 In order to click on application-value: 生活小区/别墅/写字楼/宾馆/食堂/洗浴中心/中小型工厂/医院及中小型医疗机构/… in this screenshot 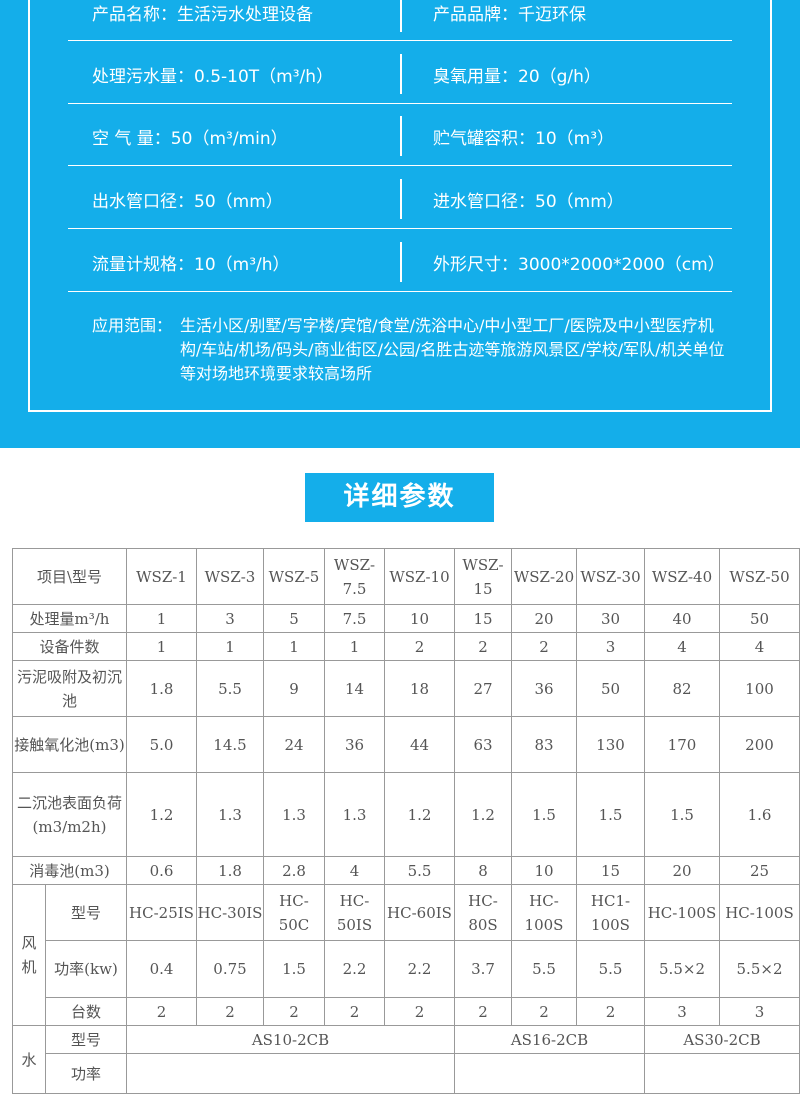, I will do `click(452, 349)`.